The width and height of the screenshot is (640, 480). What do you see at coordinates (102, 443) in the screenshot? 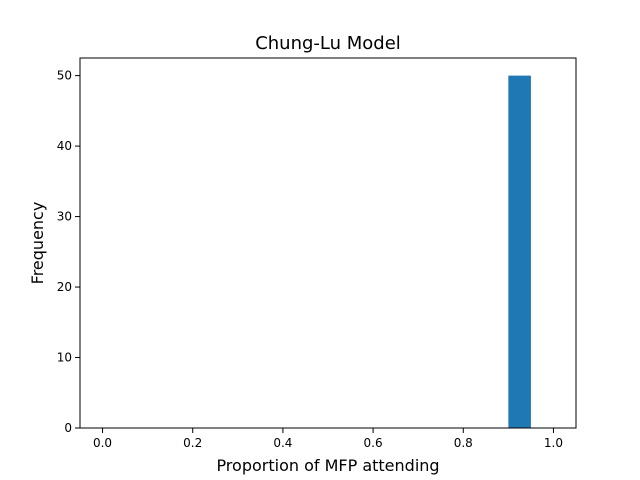
I see `x-tick-label: 0.0` at bounding box center [102, 443].